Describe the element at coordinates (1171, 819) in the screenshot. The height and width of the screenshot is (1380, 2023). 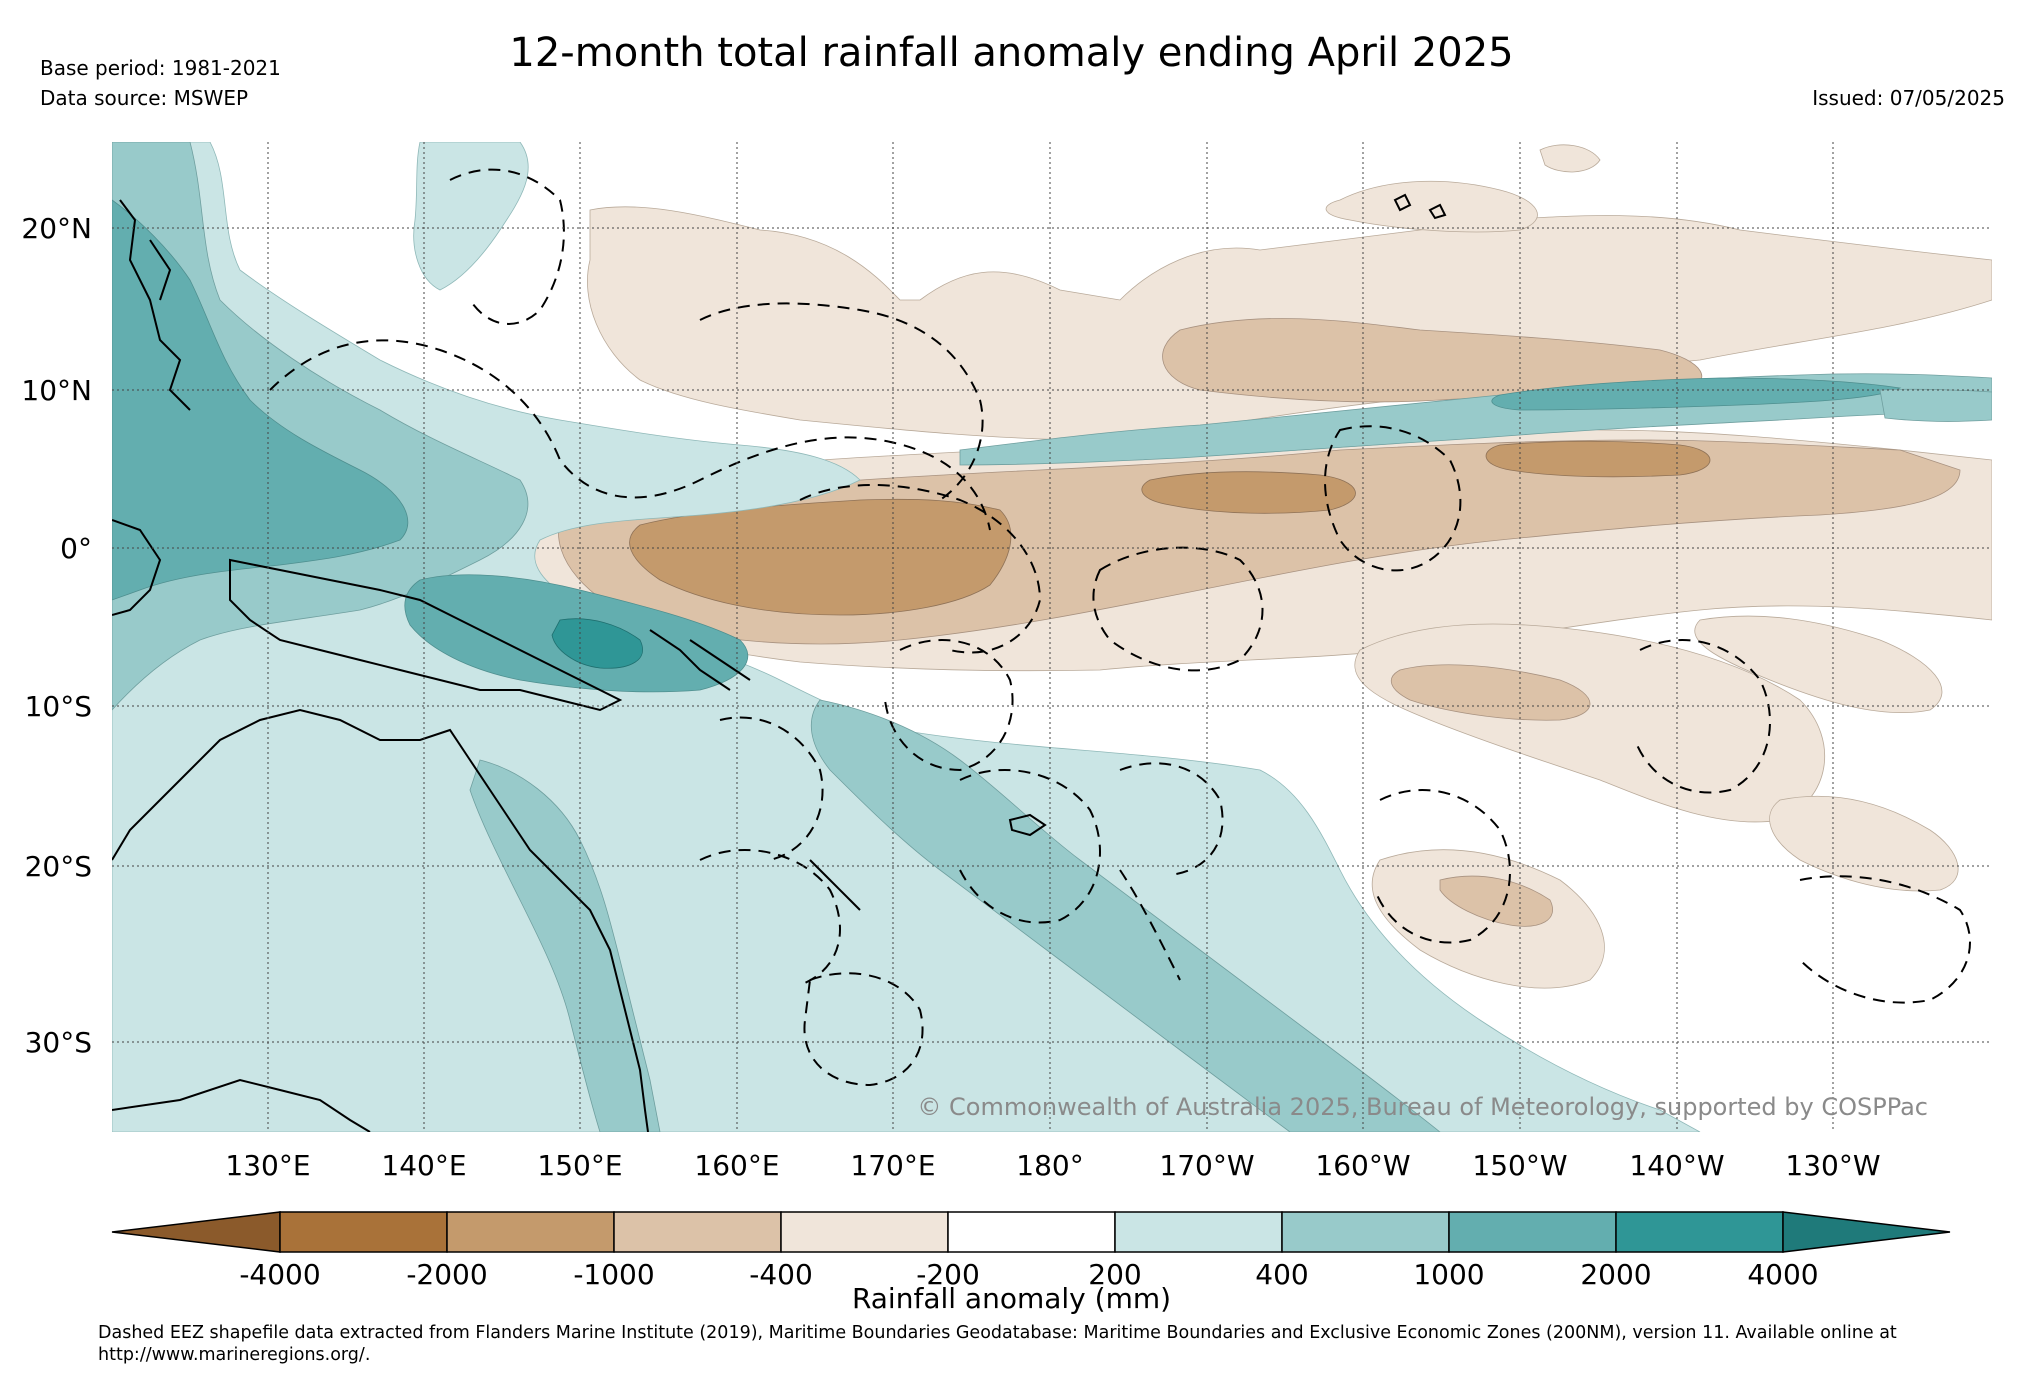
I see `eez-boundary-samoa` at that location.